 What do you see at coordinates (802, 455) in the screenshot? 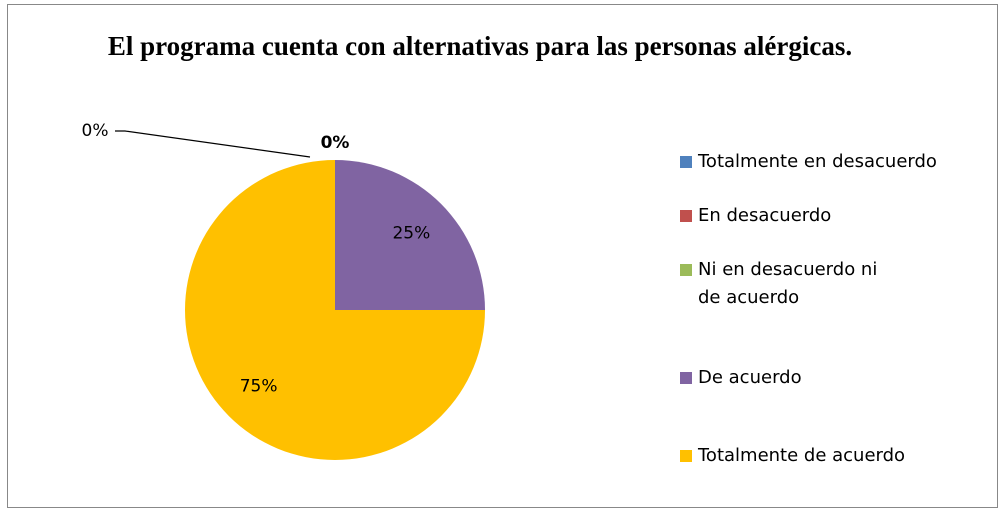
I see `legend-label: Totalmente de acuerdo` at bounding box center [802, 455].